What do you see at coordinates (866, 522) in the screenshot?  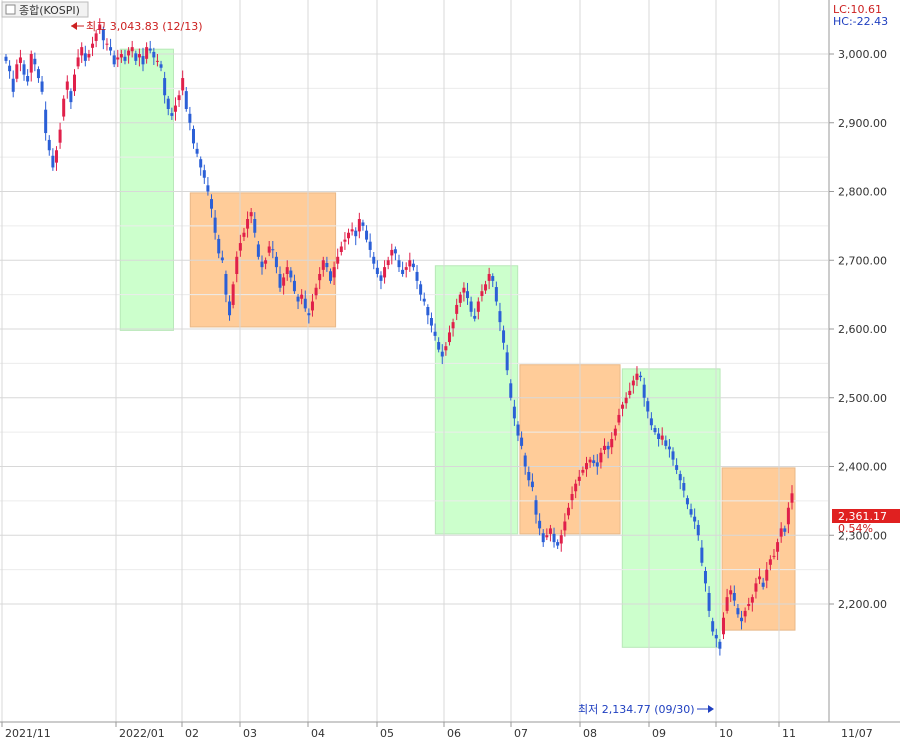 I see `current-price-tag: 2,361.17 0.54%` at bounding box center [866, 522].